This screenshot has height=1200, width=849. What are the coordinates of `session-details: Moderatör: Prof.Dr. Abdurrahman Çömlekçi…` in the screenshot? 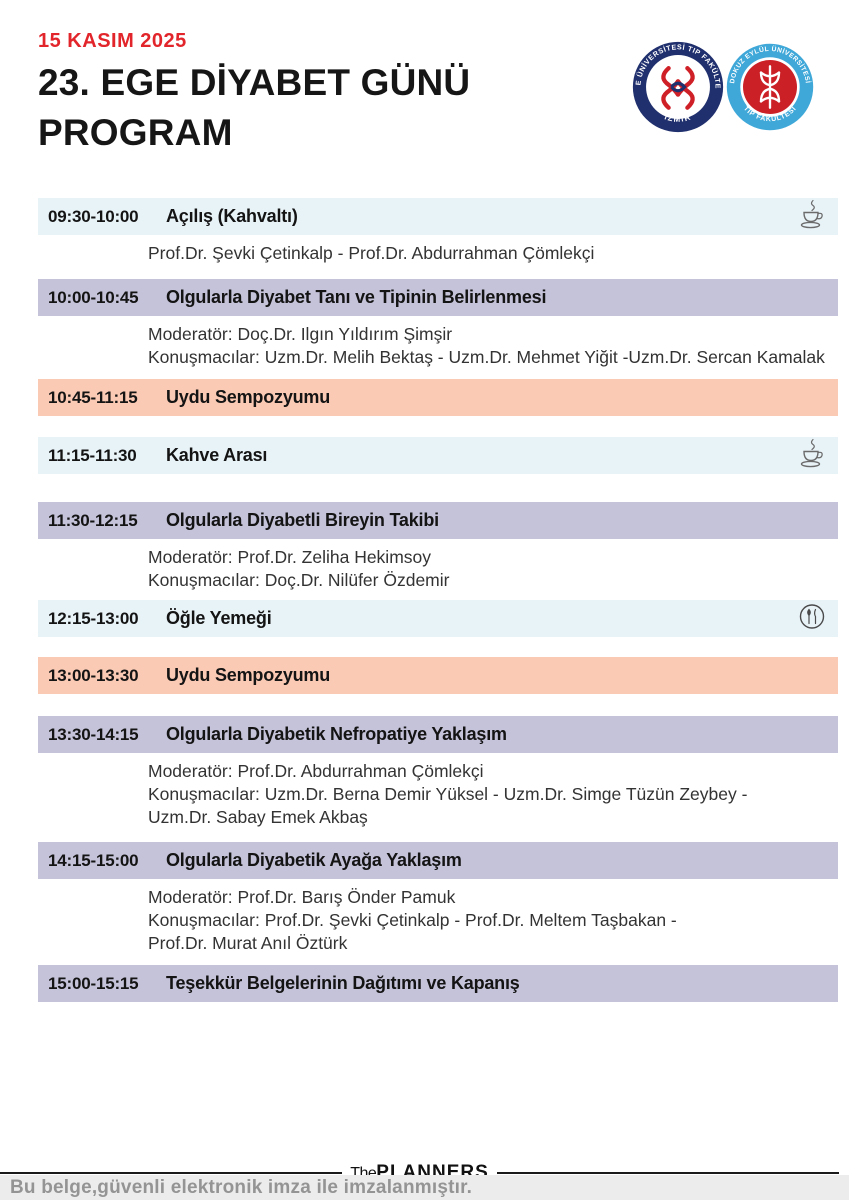 It's located at (493, 794).